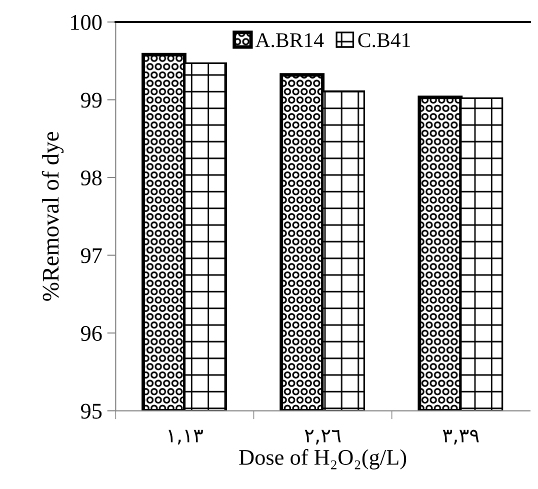 Image resolution: width=538 pixels, height=489 pixels. I want to click on x-tick-label: ٣,٣٩, so click(460, 437).